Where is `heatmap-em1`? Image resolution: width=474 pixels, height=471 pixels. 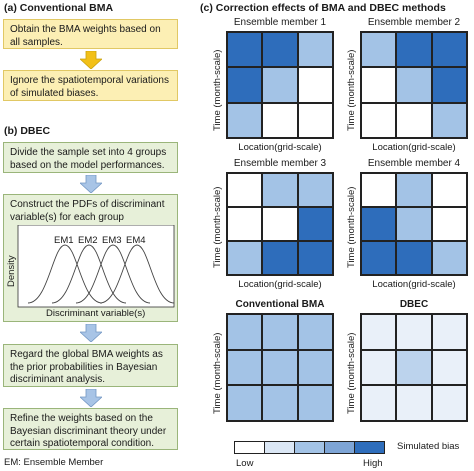
heatmap-em1 is located at coordinates (280, 85).